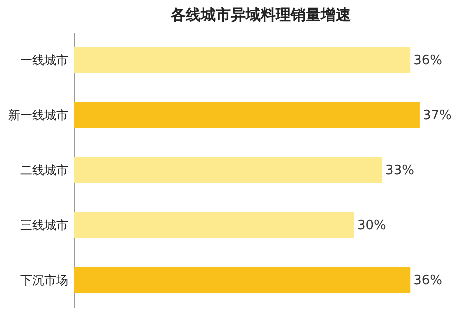 The image size is (460, 320). I want to click on y-tick-label: 二线城市, so click(44, 171).